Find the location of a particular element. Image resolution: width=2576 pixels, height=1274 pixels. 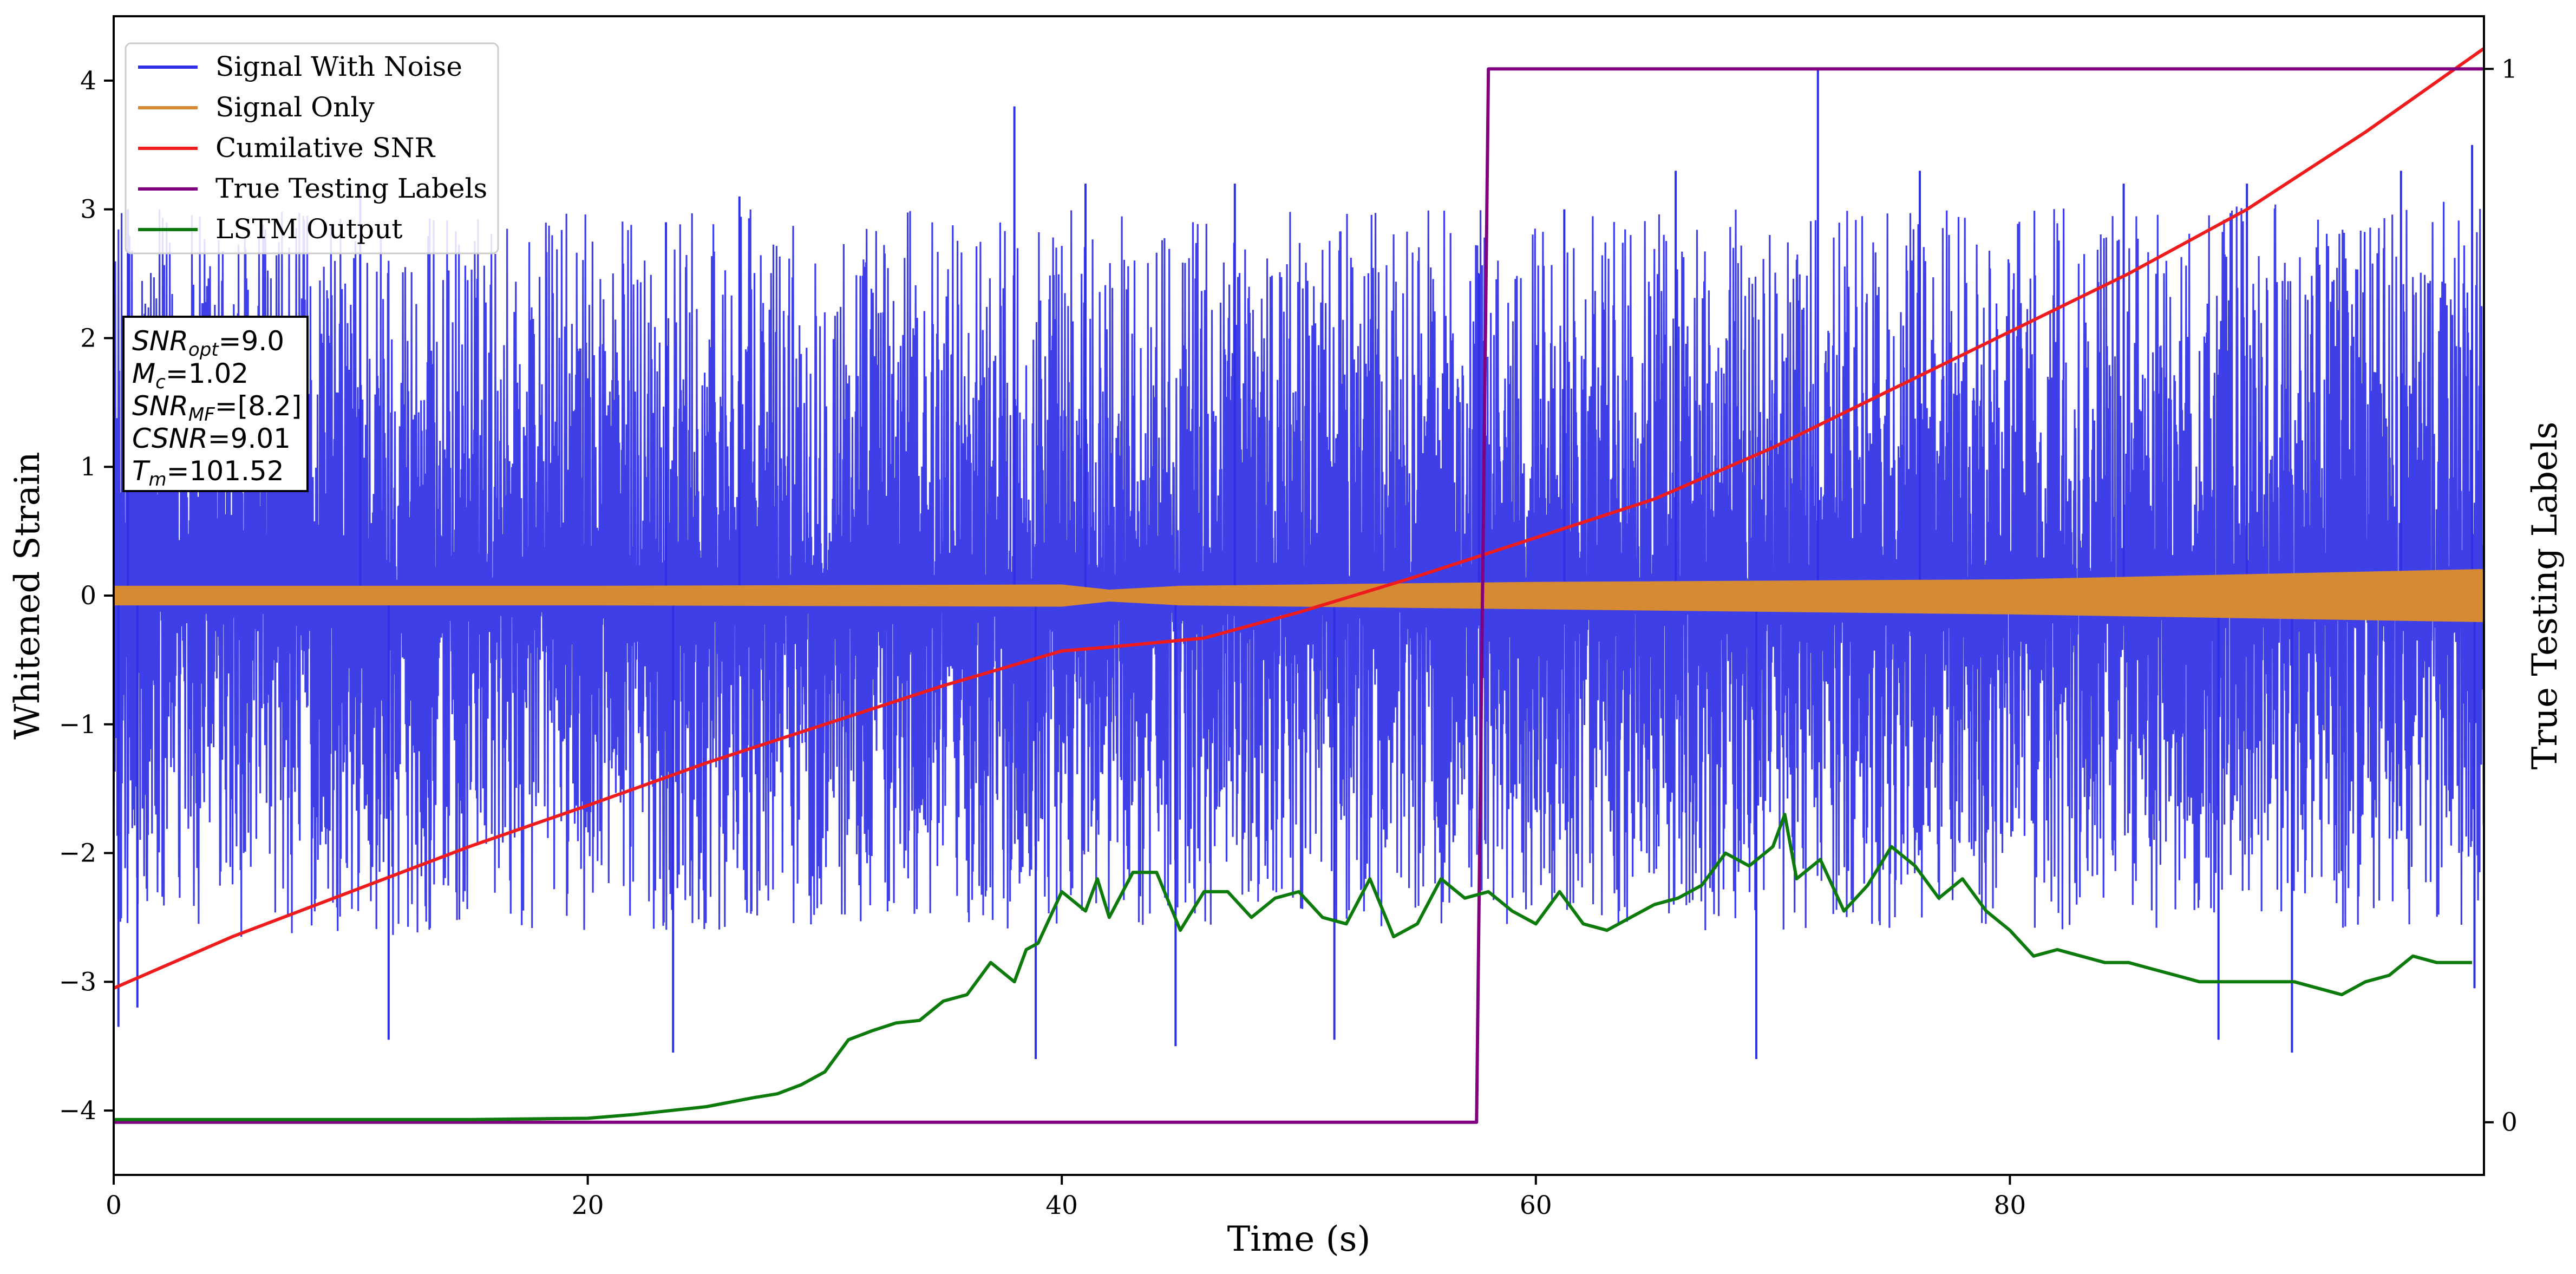

y-tick-label: −3 is located at coordinates (77, 982).